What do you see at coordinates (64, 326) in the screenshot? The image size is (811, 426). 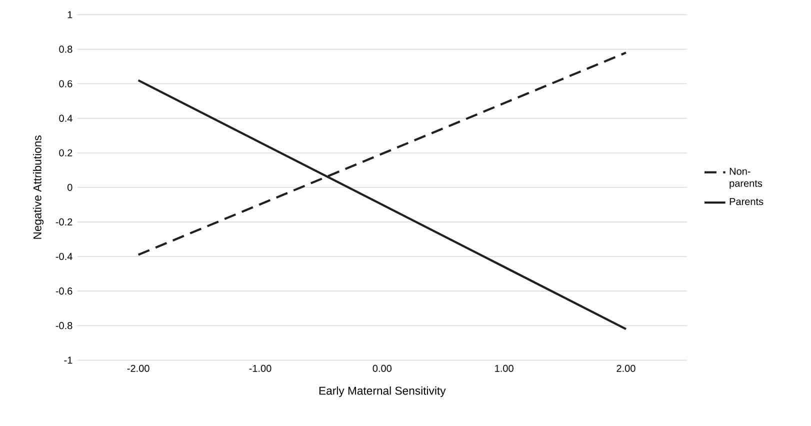 I see `y-tick-label: -0.8` at bounding box center [64, 326].